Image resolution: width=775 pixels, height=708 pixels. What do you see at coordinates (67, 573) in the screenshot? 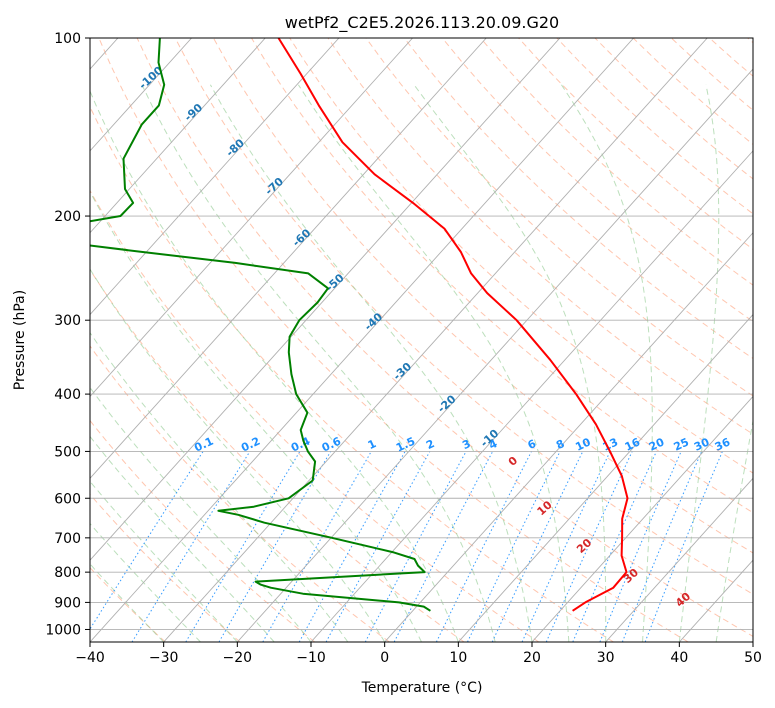
I see `y-tick-label: 800` at bounding box center [67, 573].